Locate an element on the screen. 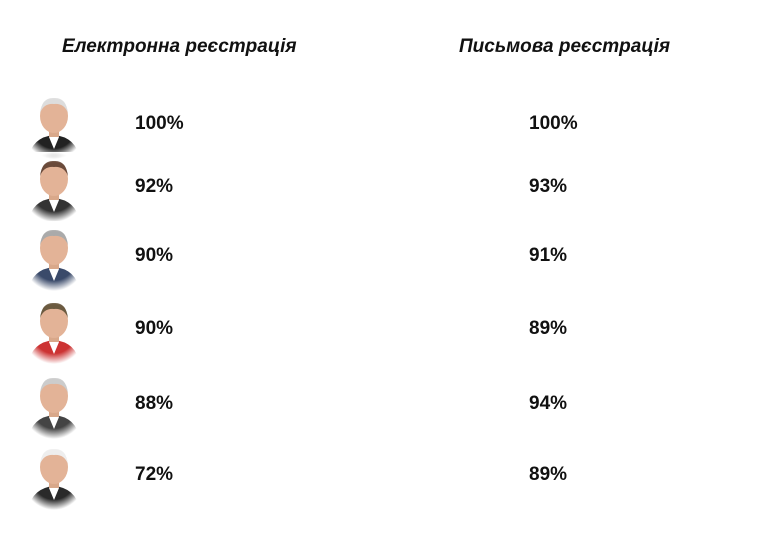 The height and width of the screenshot is (534, 763). column-header: Письмова реєстрація is located at coordinates (565, 46).